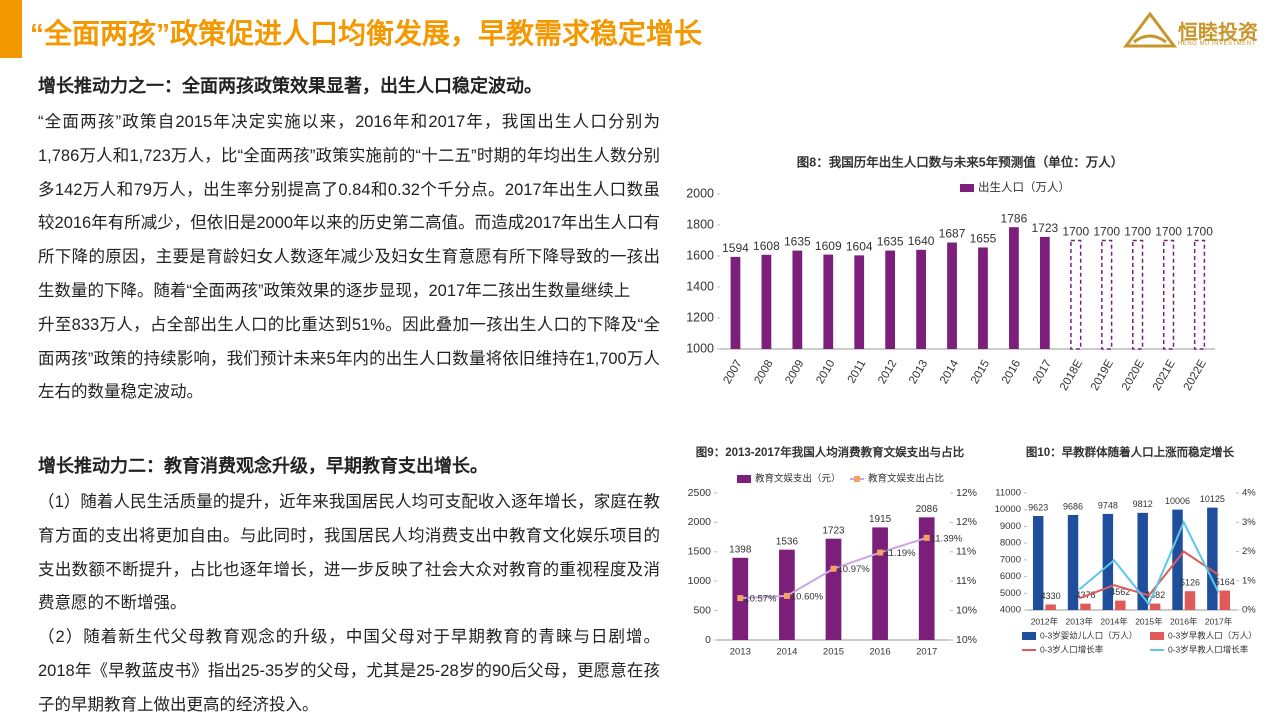 This screenshot has width=1280, height=723. Describe the element at coordinates (966, 522) in the screenshot. I see `y2-tick-label: 12%` at that location.